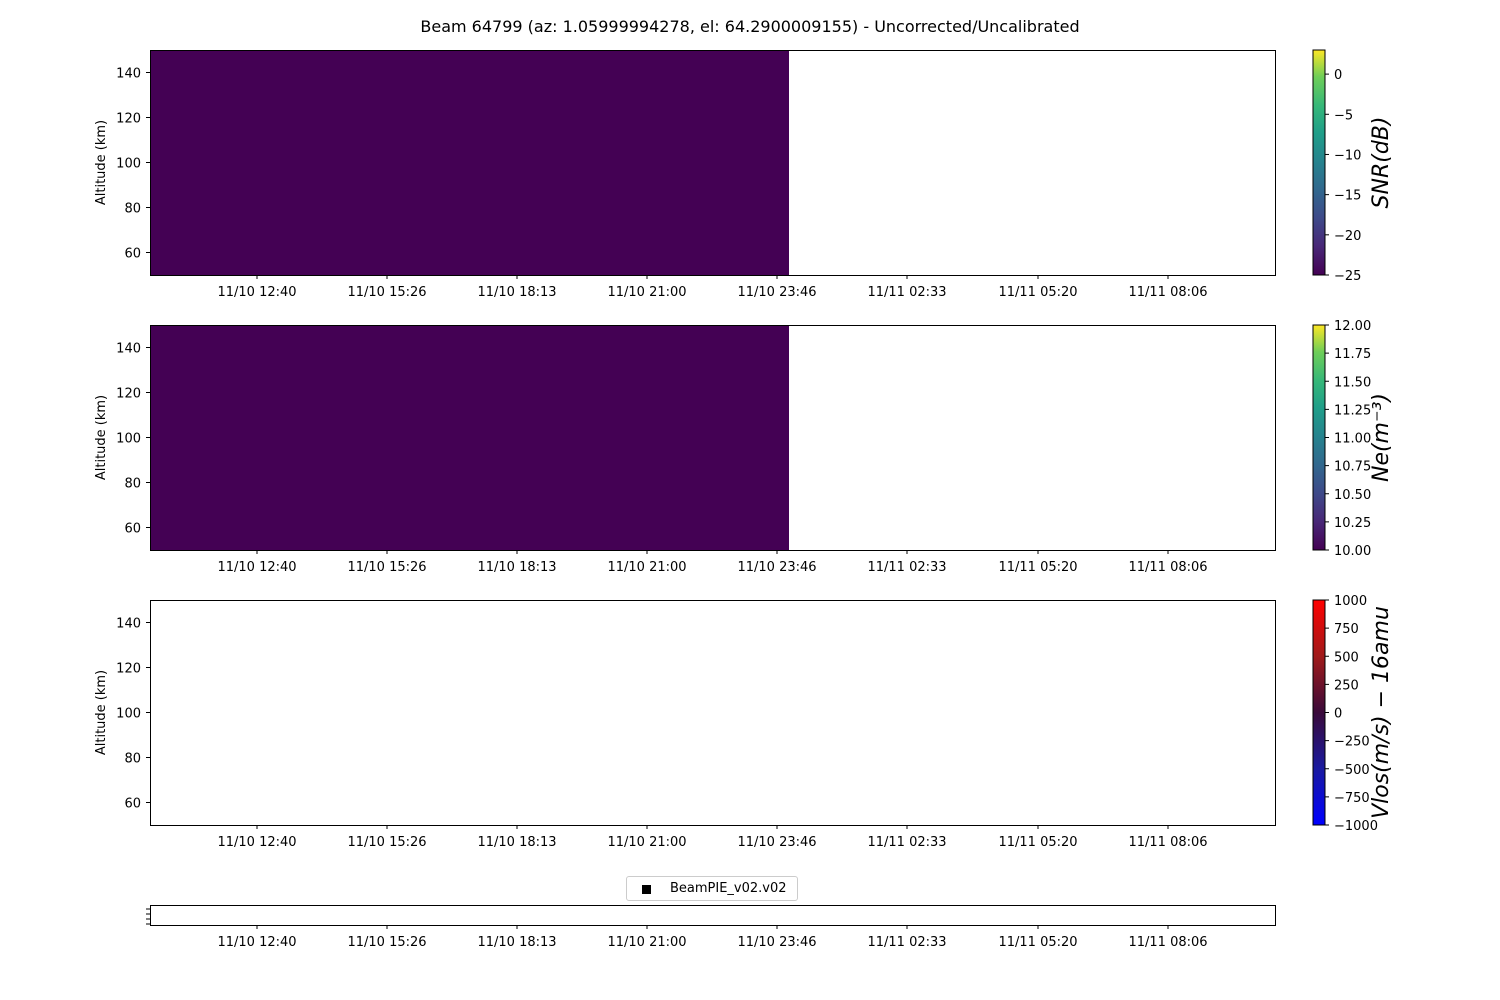  What do you see at coordinates (1347, 196) in the screenshot?
I see `colorbar-tick-label: −15` at bounding box center [1347, 196].